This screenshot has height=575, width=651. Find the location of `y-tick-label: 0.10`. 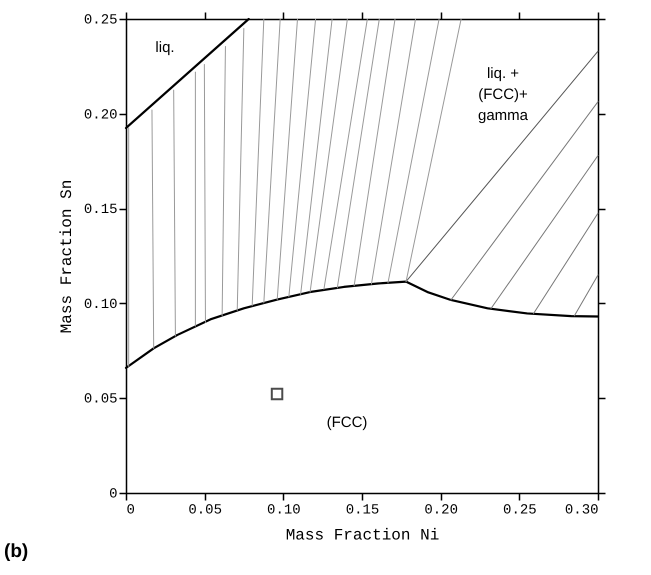

y-tick-label: 0.10 is located at coordinates (101, 304).